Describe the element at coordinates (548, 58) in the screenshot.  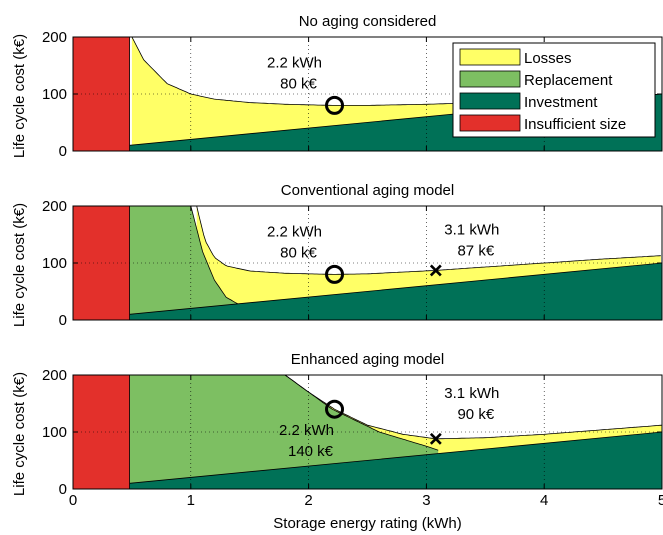
I see `legend-label: Losses` at that location.